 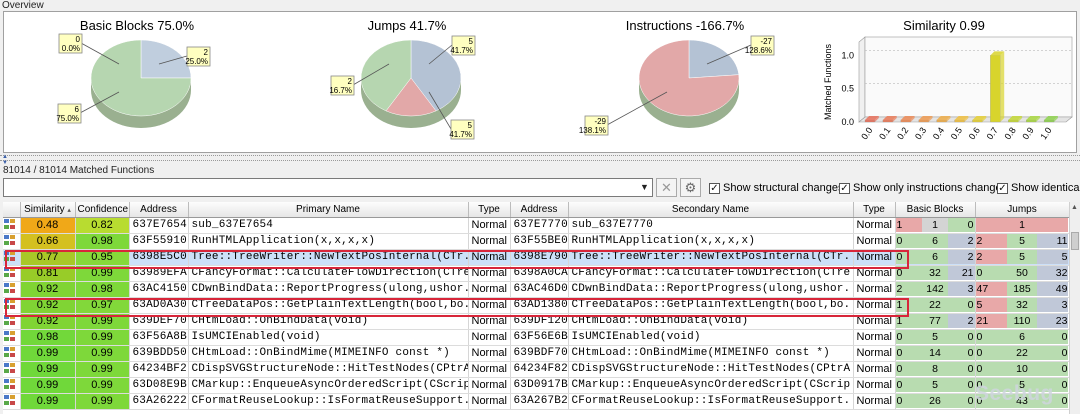 What do you see at coordinates (12, 210) in the screenshot?
I see `column-header-icon` at bounding box center [12, 210].